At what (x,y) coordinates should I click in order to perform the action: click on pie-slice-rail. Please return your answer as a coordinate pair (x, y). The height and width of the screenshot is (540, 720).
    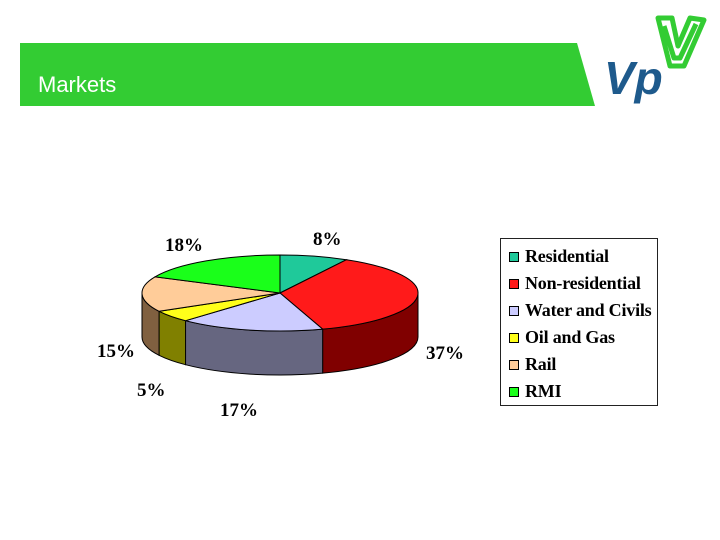
    Looking at the image, I should click on (211, 294).